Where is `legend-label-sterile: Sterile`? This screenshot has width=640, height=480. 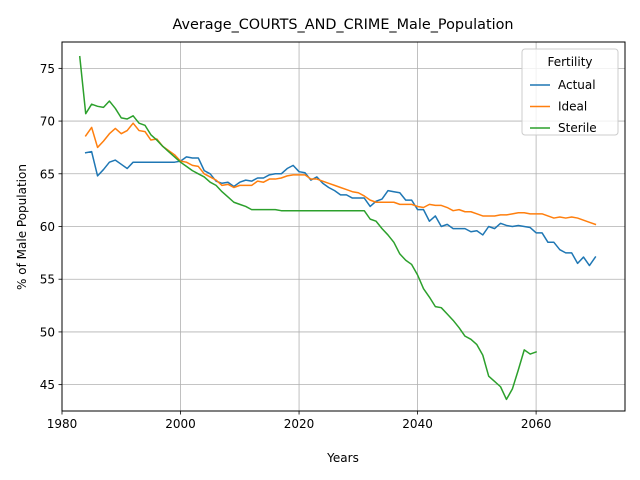
legend-label-sterile: Sterile is located at coordinates (577, 128).